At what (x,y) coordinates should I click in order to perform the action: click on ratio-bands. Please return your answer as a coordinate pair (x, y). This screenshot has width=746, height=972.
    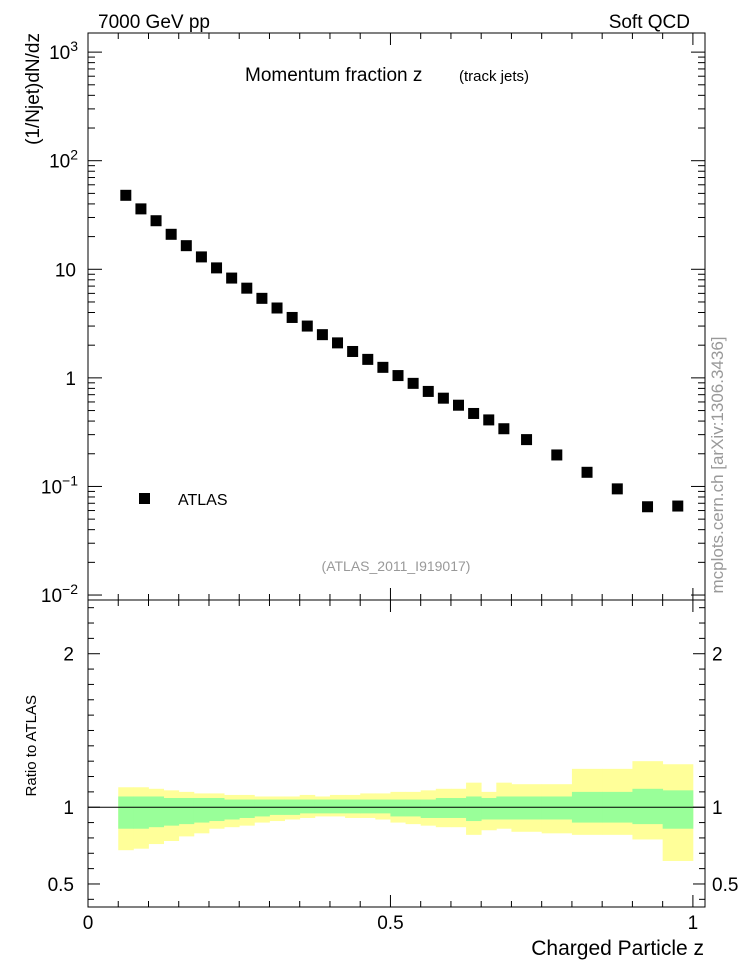
    Looking at the image, I should click on (406, 811).